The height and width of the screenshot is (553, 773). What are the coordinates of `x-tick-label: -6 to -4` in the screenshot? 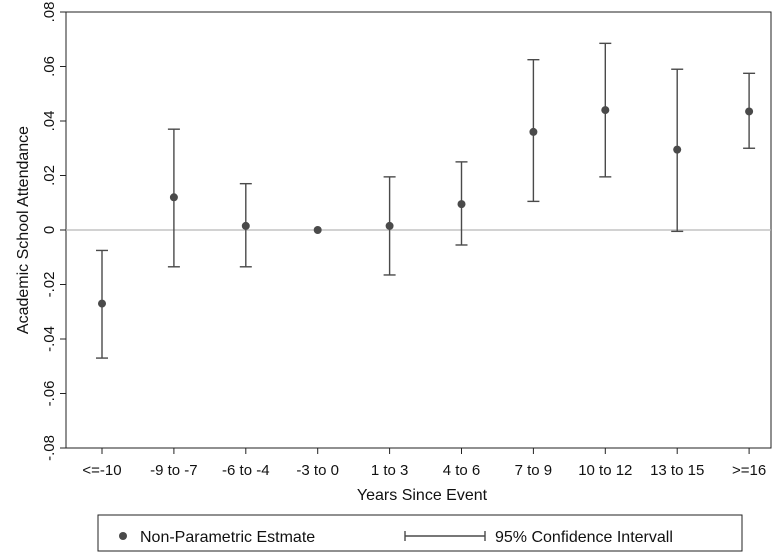 It's located at (246, 470).